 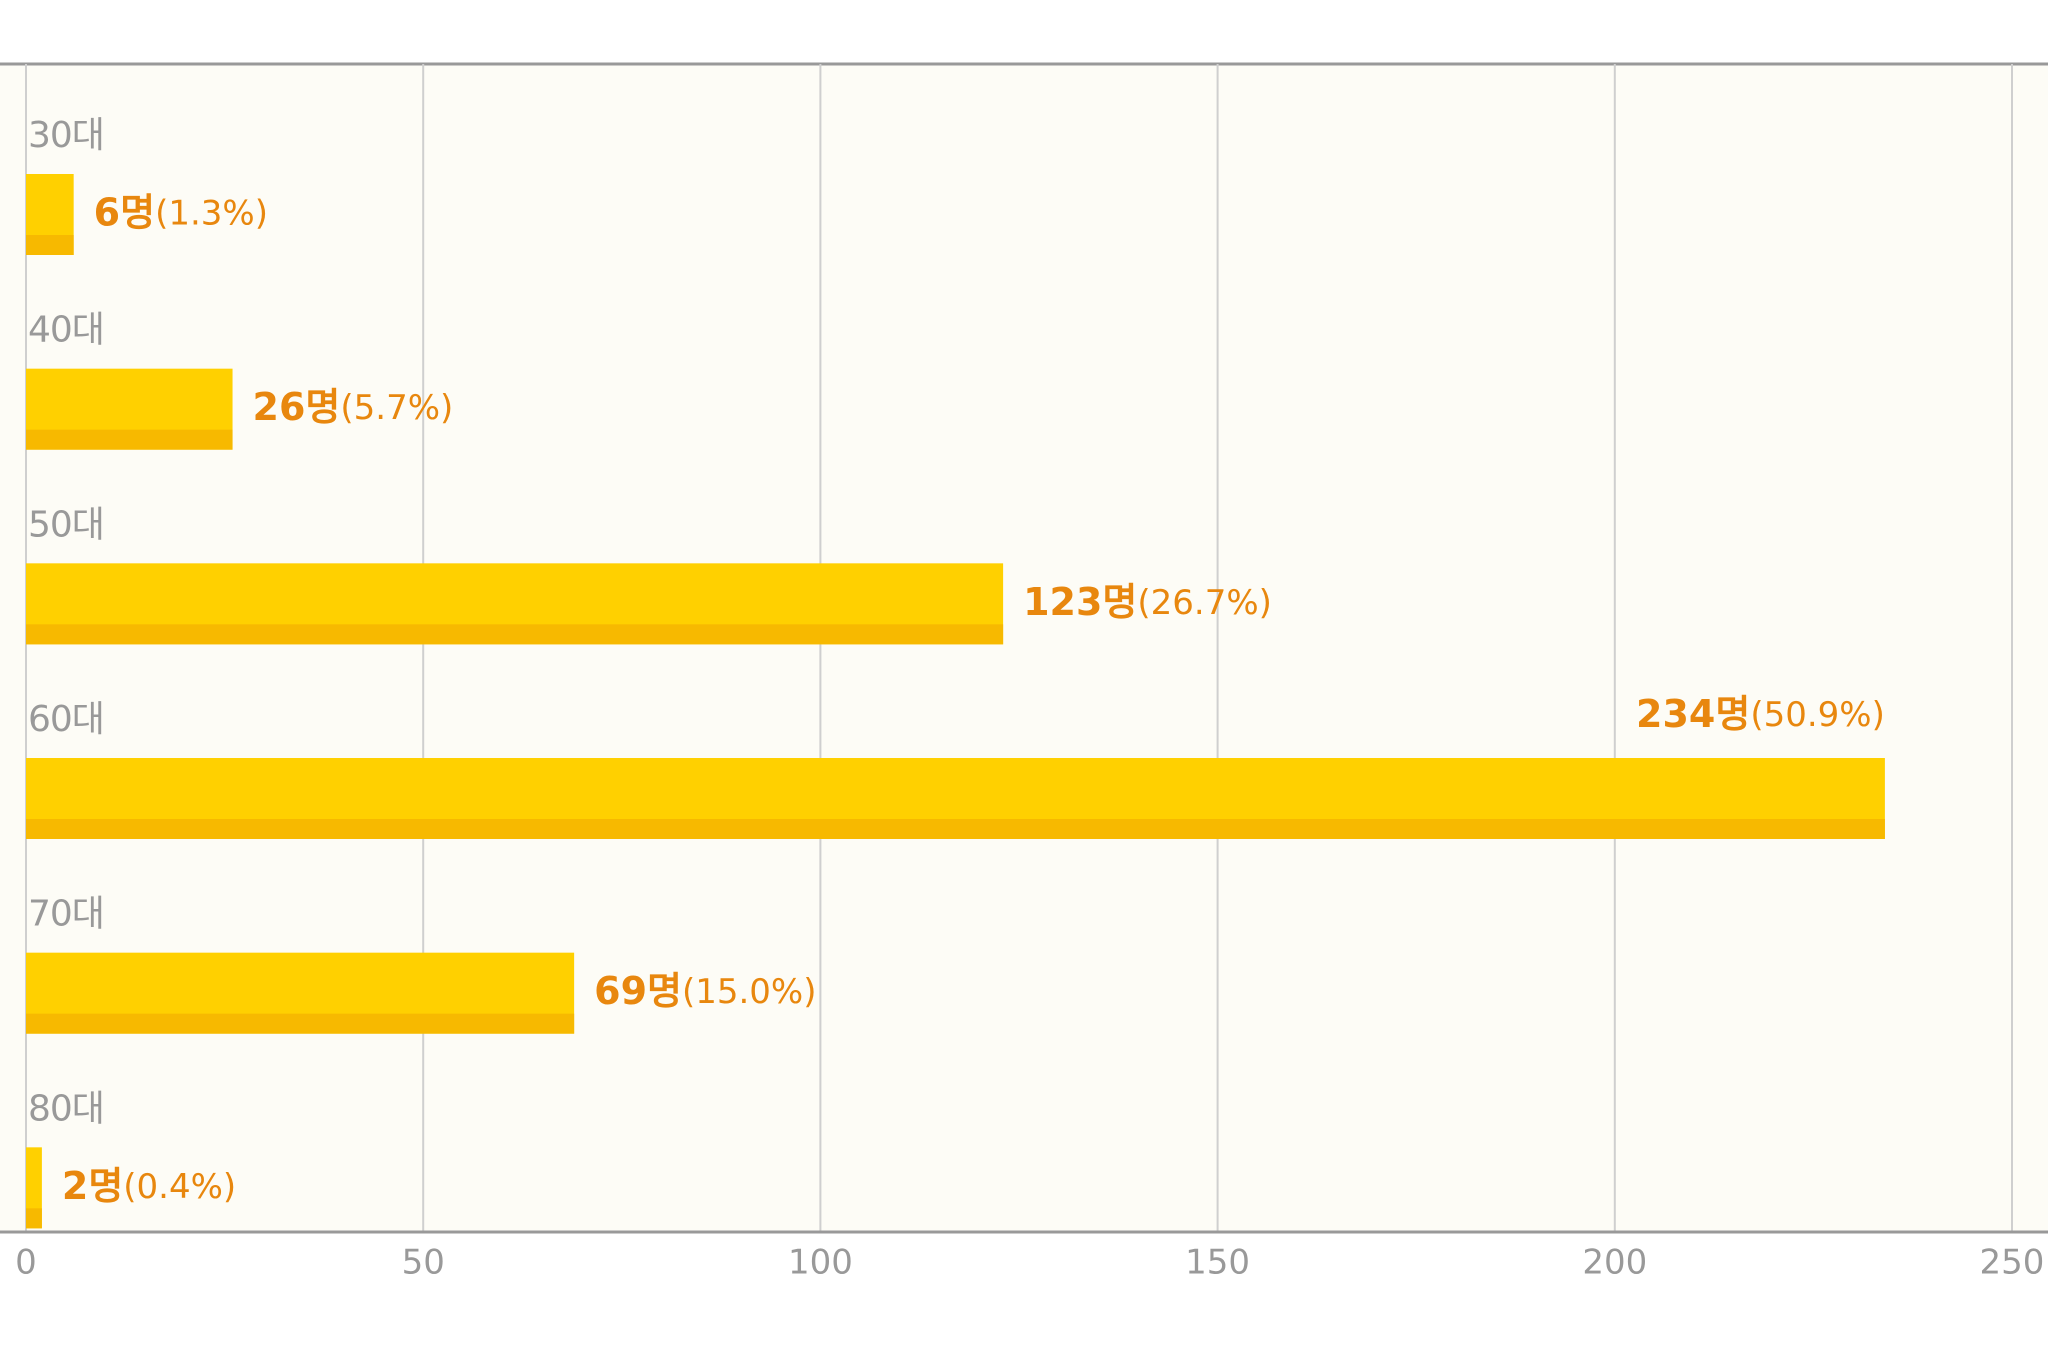 What do you see at coordinates (149, 1185) in the screenshot?
I see `value-label: 2명(0.4%)` at bounding box center [149, 1185].